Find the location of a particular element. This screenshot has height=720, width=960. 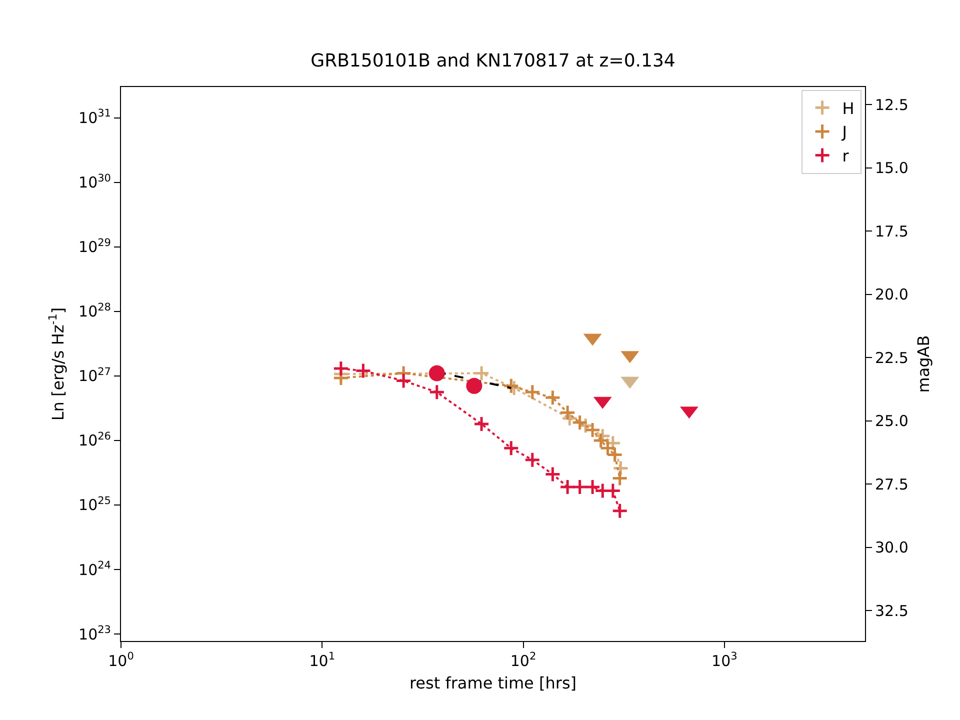

x-tick-label: 10$^{2}$ is located at coordinates (523, 660).